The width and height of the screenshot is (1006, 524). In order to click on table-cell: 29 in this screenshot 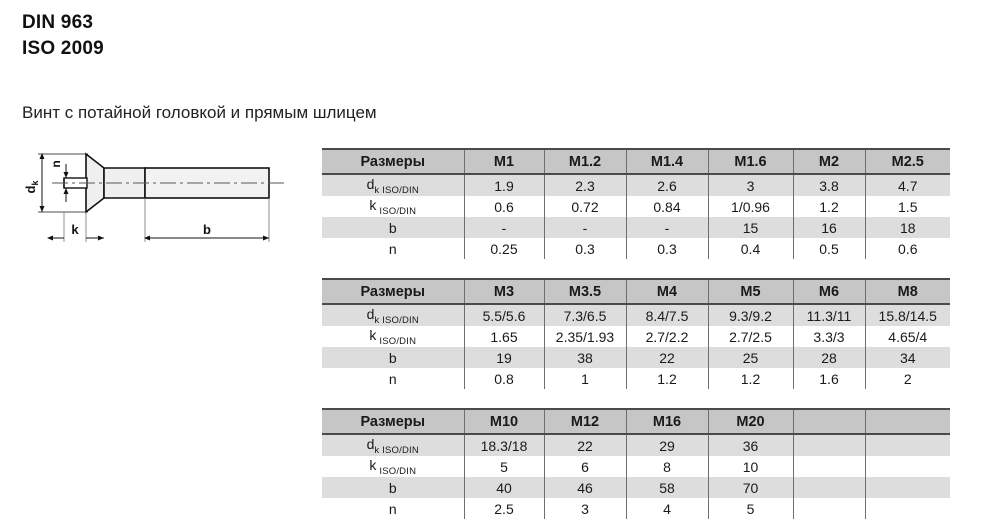, I will do `click(666, 445)`.